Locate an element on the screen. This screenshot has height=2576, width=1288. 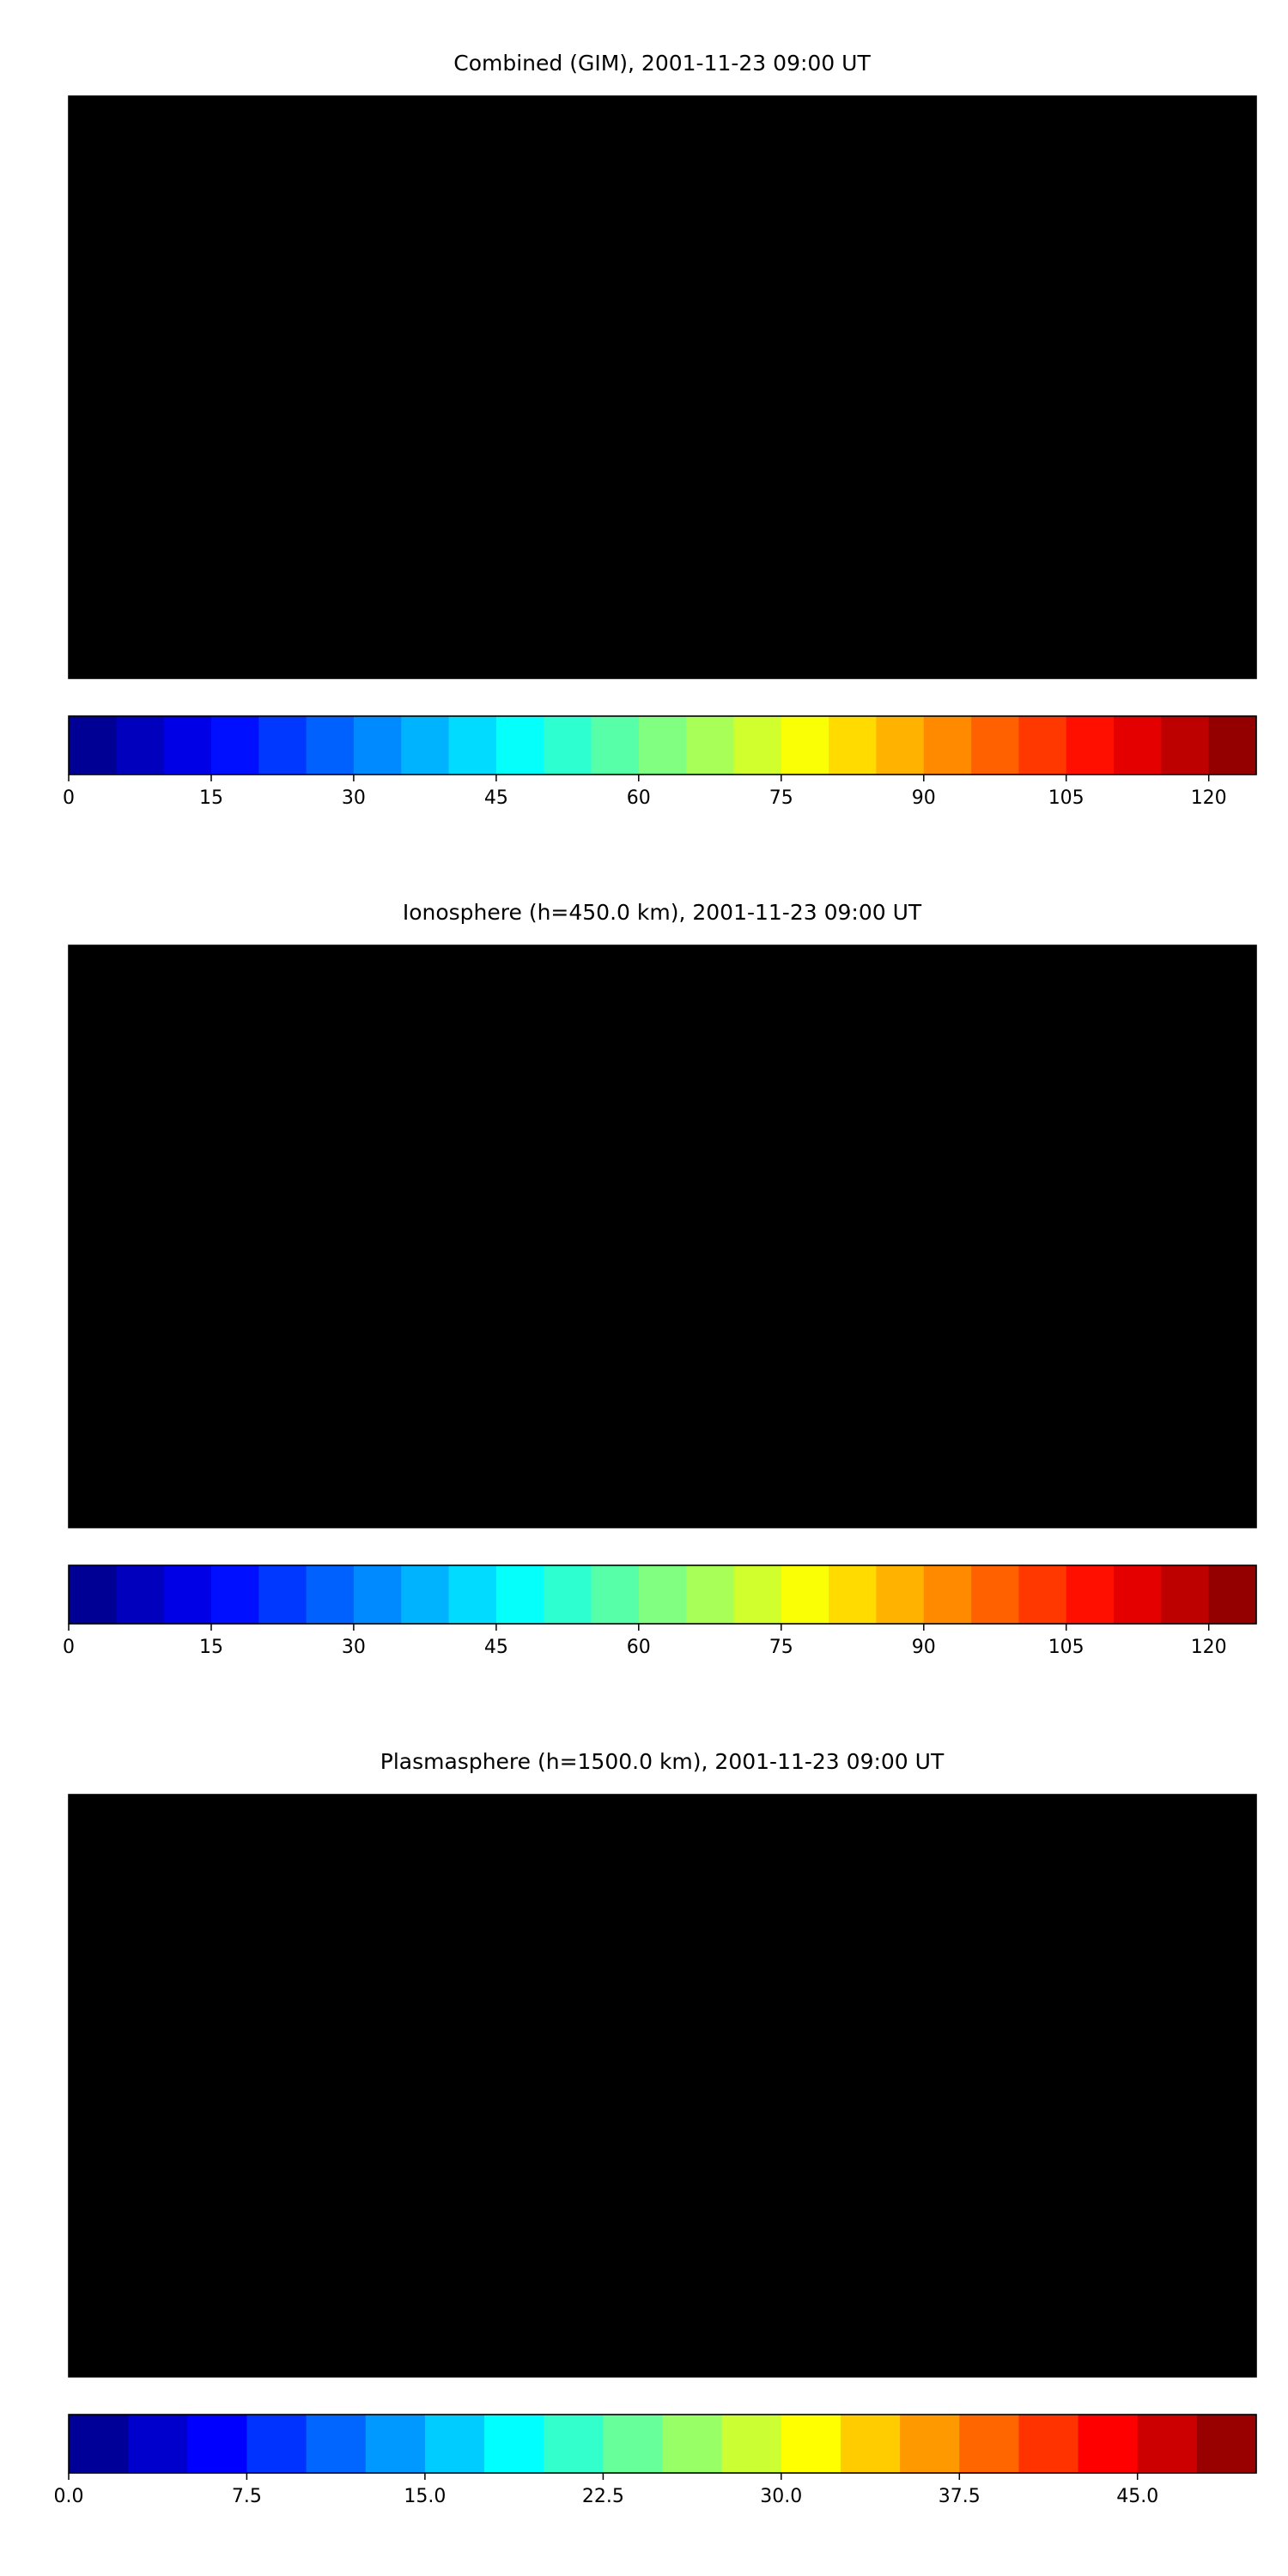
colorbar-tick-label: 22.5 is located at coordinates (603, 2496).